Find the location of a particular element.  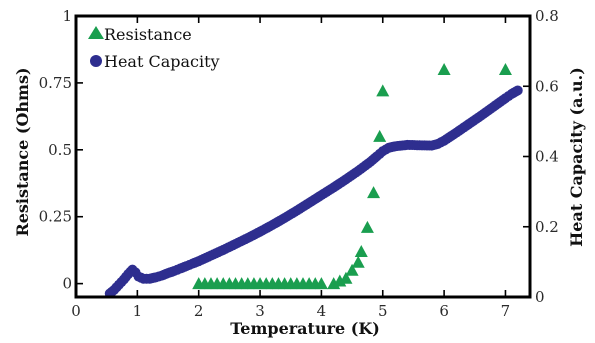

y-right-tick-label: 0.6 is located at coordinates (547, 86).